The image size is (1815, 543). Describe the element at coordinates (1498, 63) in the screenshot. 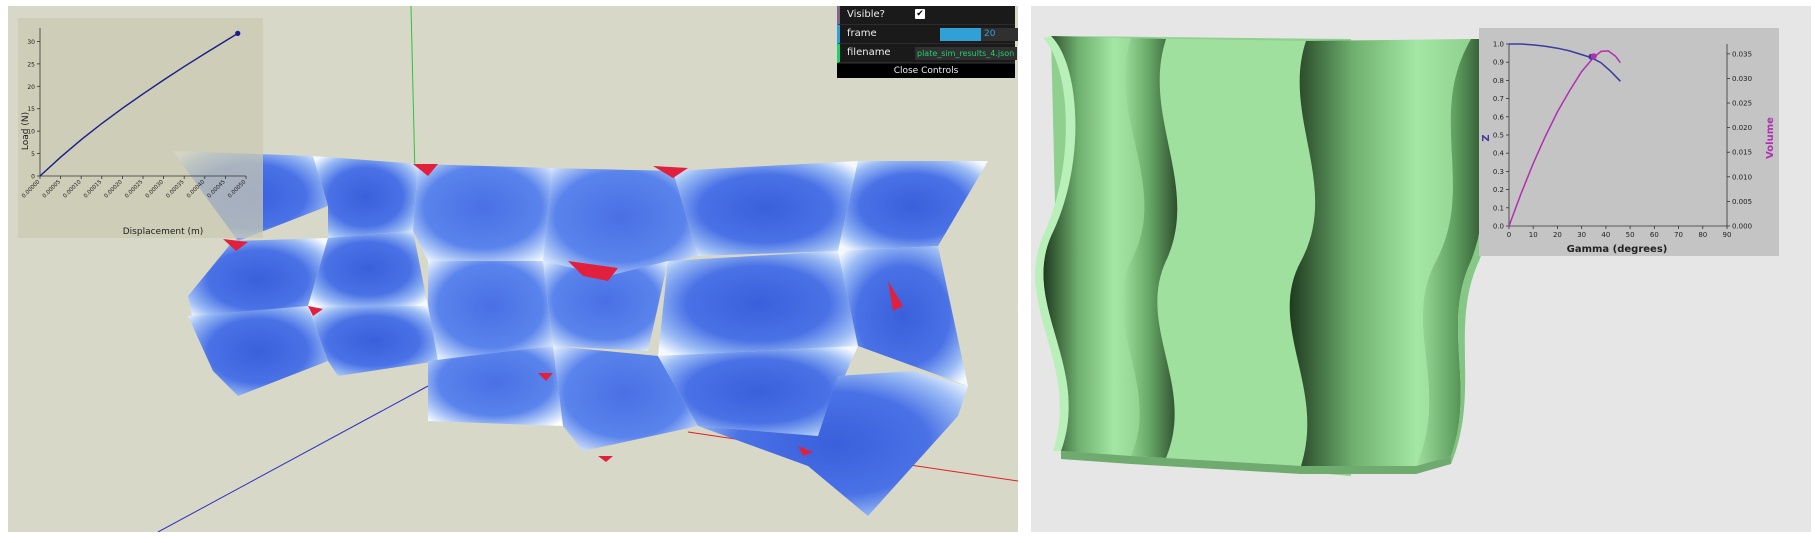

I see `left-y-tick-label: 0.9` at that location.